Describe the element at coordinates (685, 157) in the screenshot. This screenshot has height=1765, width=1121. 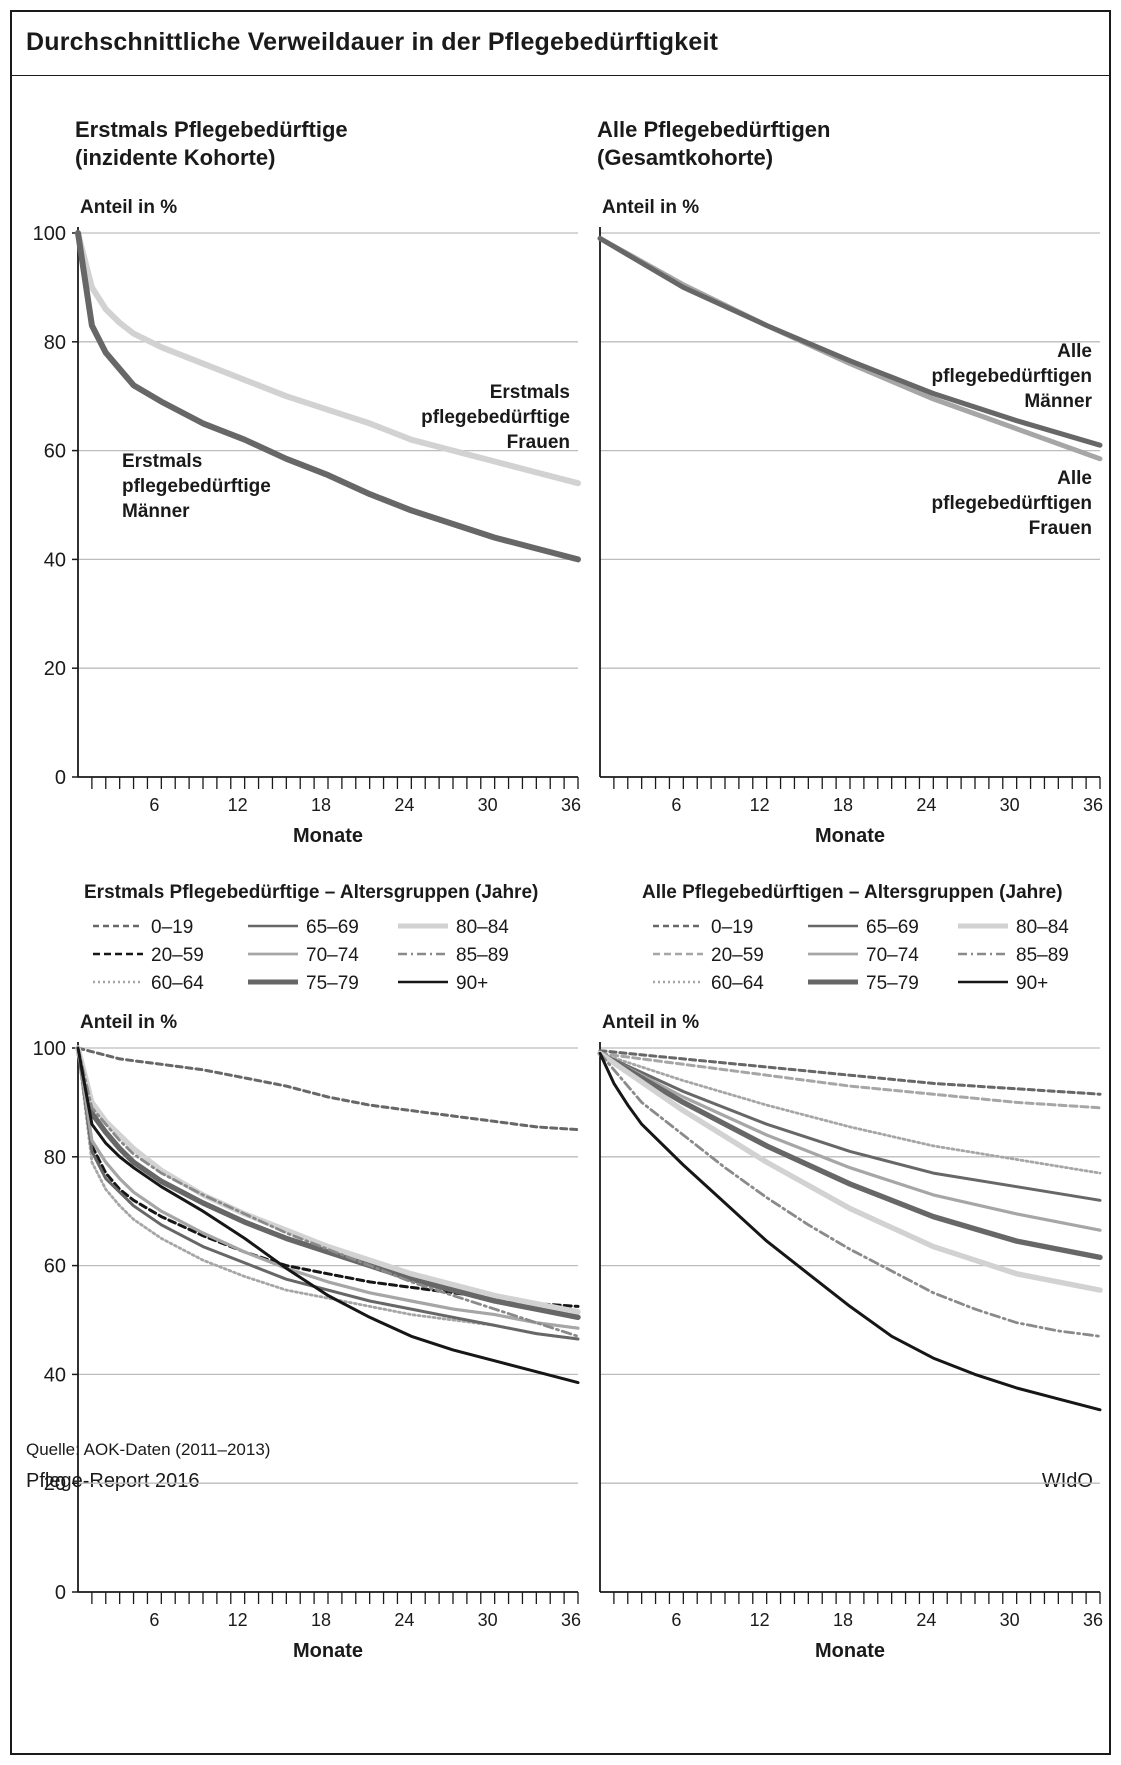
I see `panel-2-subtitle: (Gesamtkohorte)` at that location.